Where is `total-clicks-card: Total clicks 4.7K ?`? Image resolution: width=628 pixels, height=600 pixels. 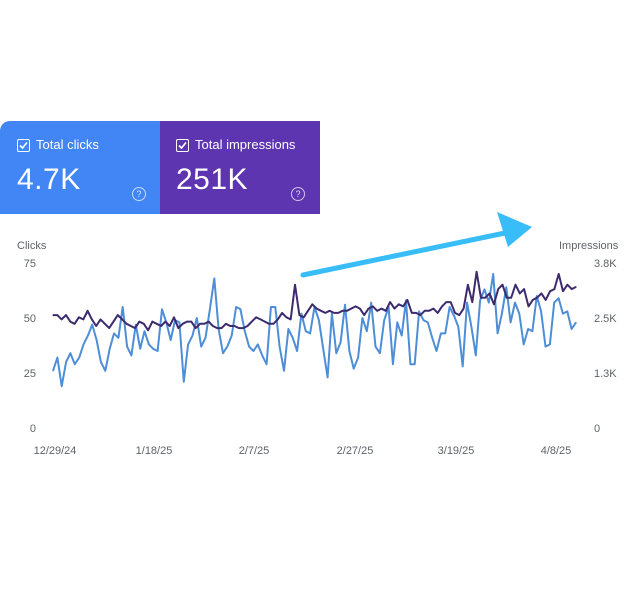
total-clicks-card: Total clicks 4.7K ? is located at coordinates (80, 167).